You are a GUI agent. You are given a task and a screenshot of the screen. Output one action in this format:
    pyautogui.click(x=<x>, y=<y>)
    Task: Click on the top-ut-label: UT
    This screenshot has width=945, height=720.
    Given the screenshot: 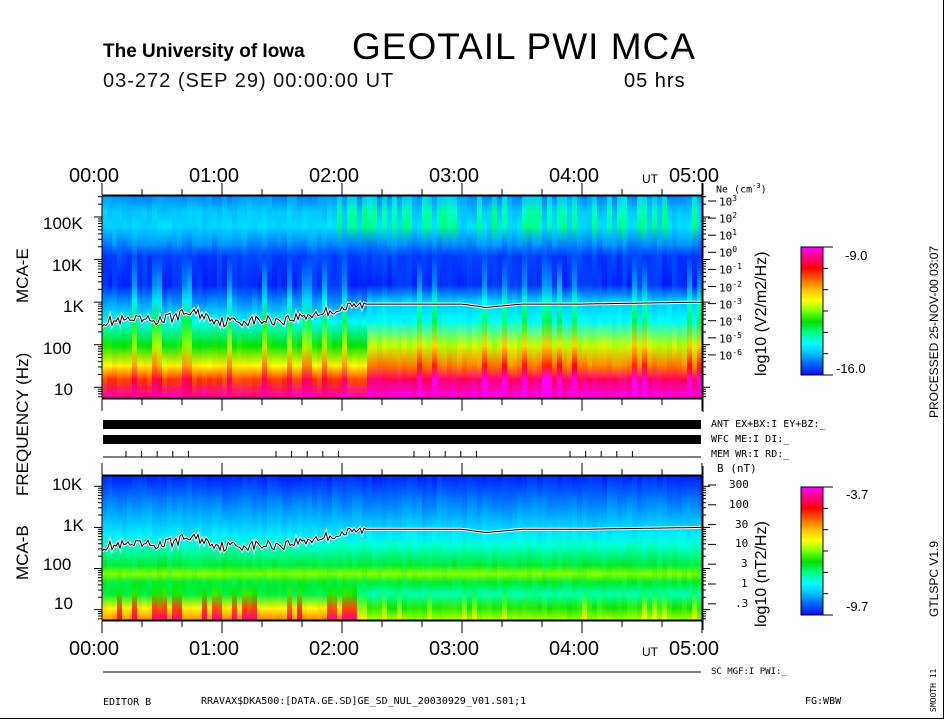 What is the action you would take?
    pyautogui.click(x=650, y=179)
    